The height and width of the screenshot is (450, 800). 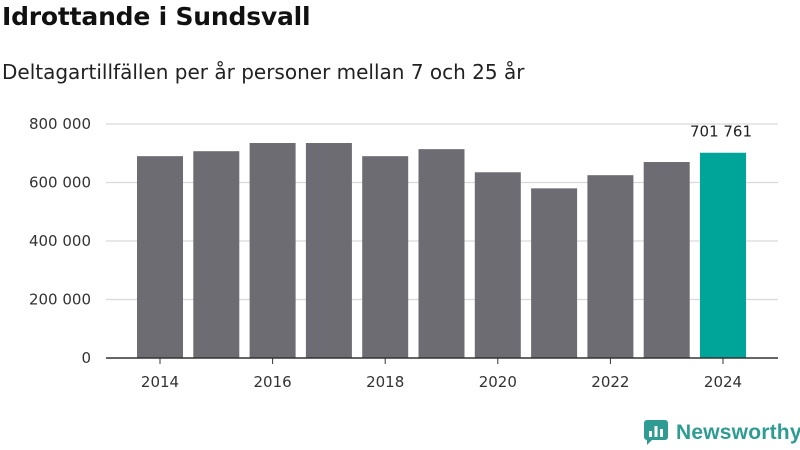 What do you see at coordinates (610, 266) in the screenshot?
I see `bar-2022` at bounding box center [610, 266].